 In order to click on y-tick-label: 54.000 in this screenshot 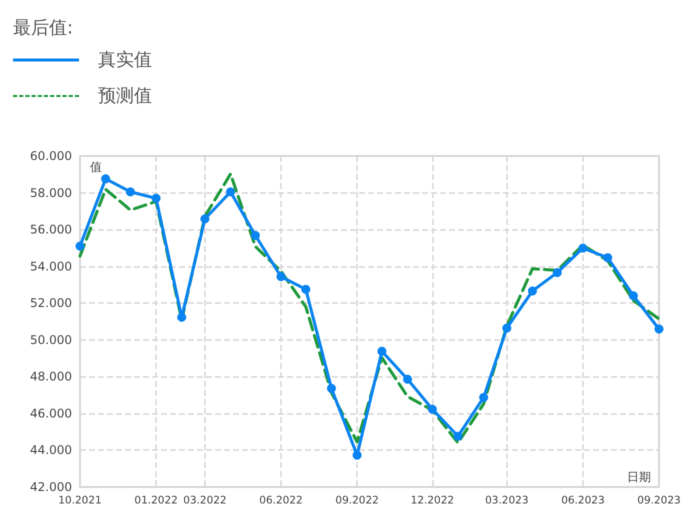, I will do `click(51, 266)`.